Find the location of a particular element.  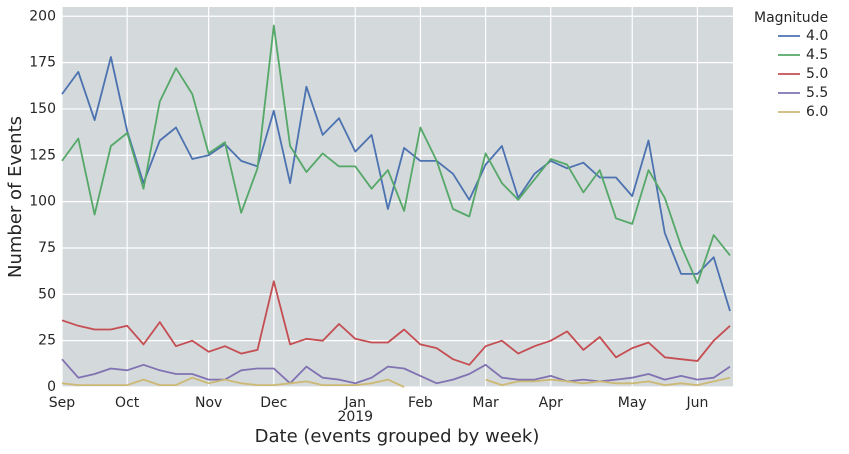

legend-label: 5.5 is located at coordinates (817, 93).